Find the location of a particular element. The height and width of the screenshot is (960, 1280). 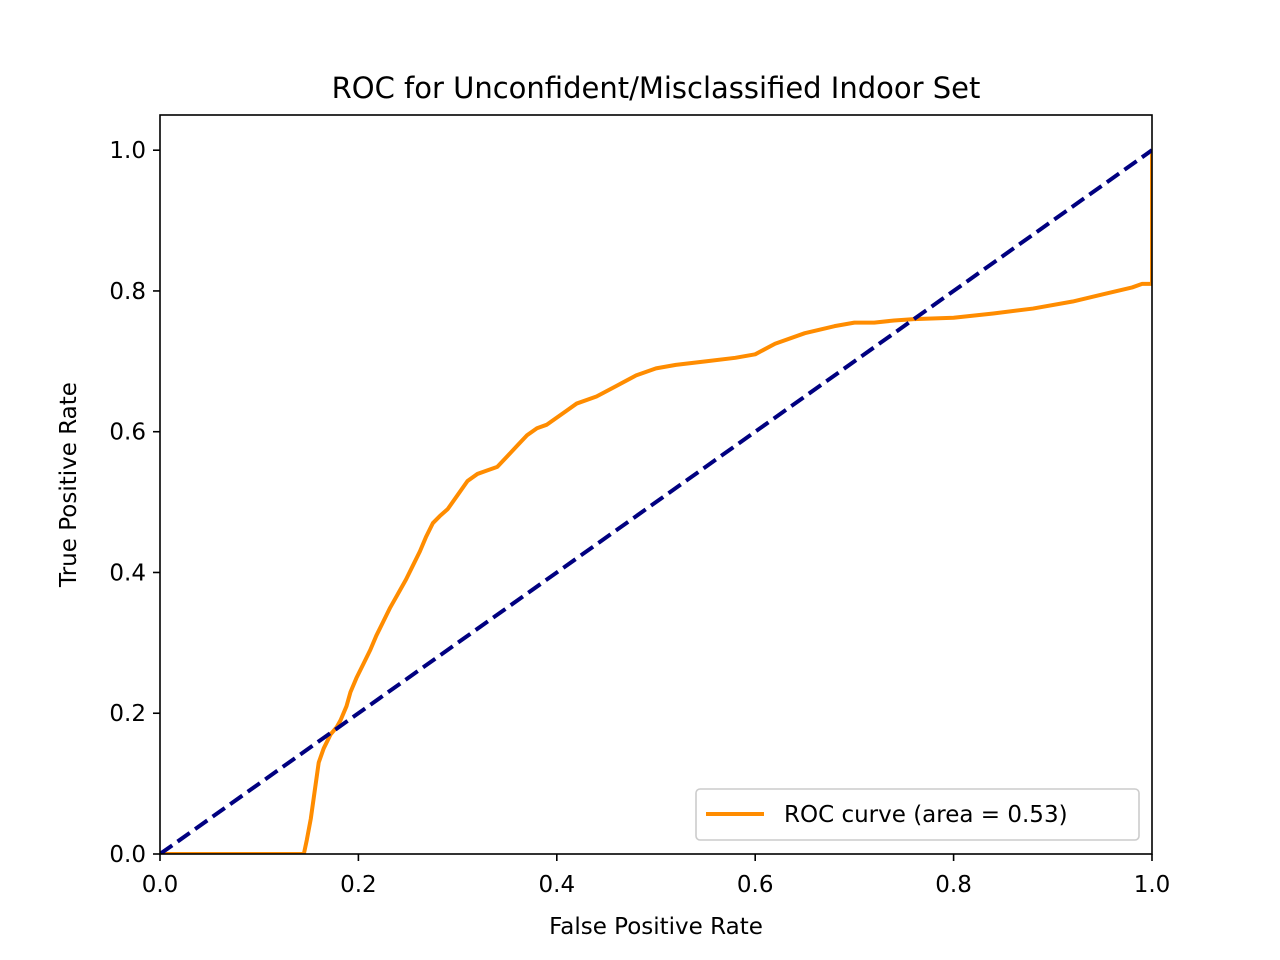

x-tick-label: 1.0 is located at coordinates (1152, 885).